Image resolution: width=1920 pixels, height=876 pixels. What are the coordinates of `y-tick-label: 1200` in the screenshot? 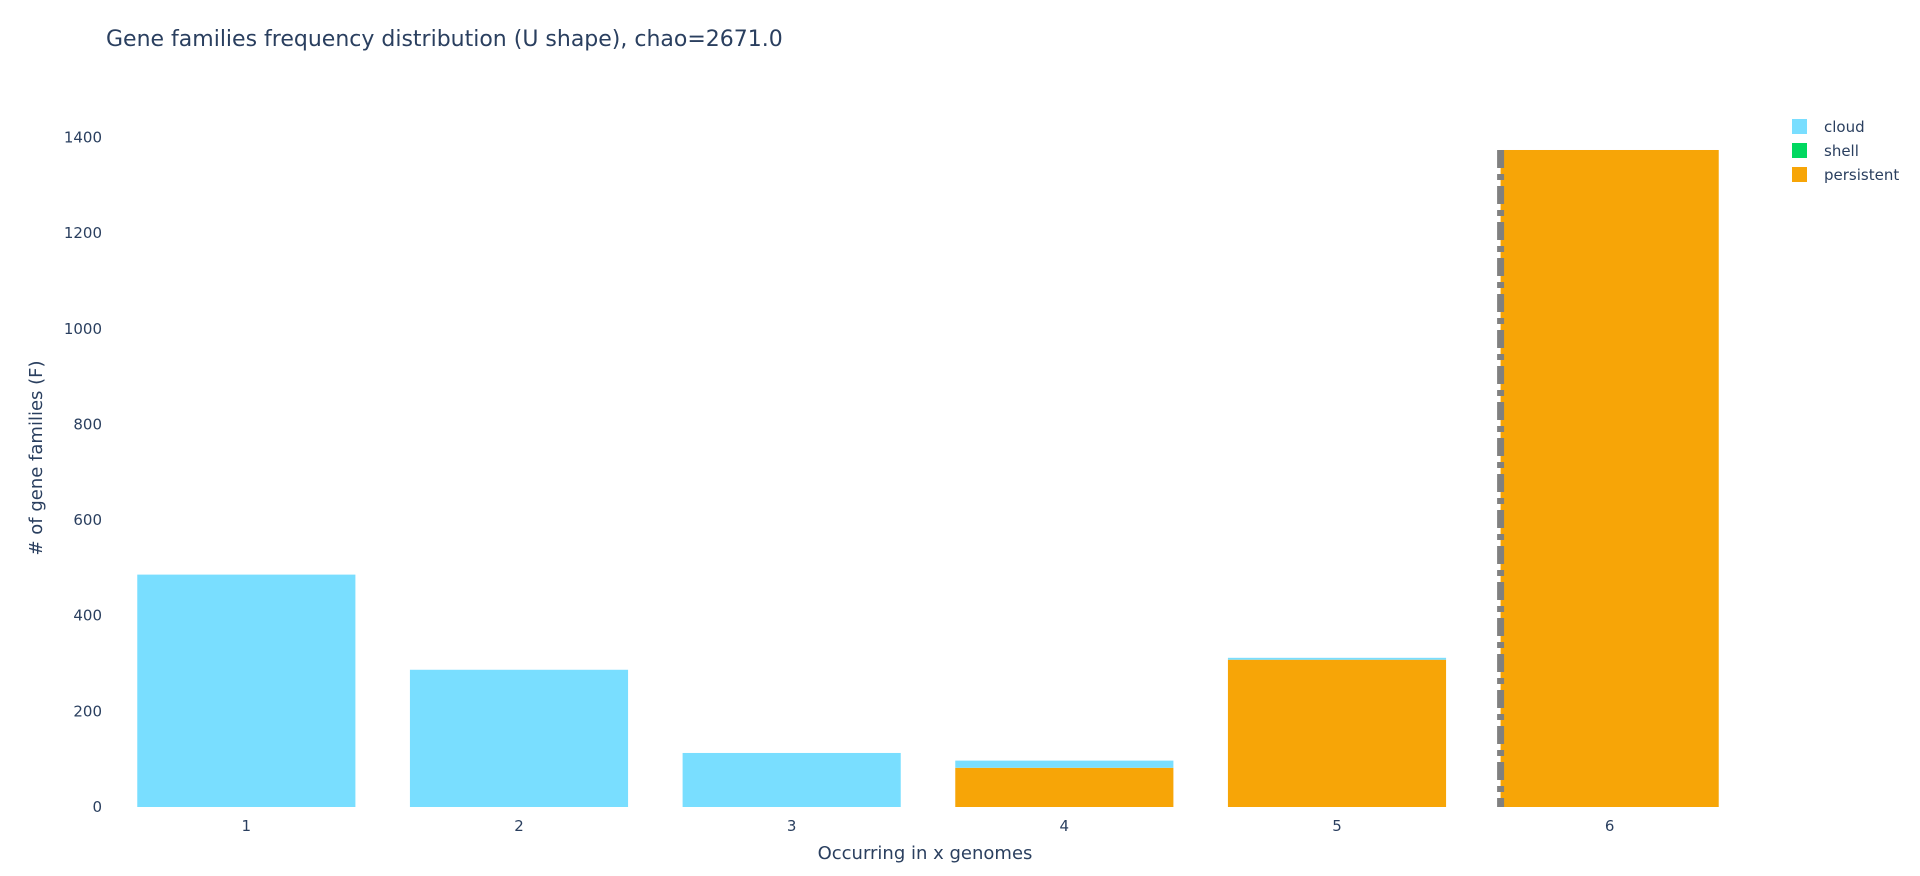 It's located at (83, 233).